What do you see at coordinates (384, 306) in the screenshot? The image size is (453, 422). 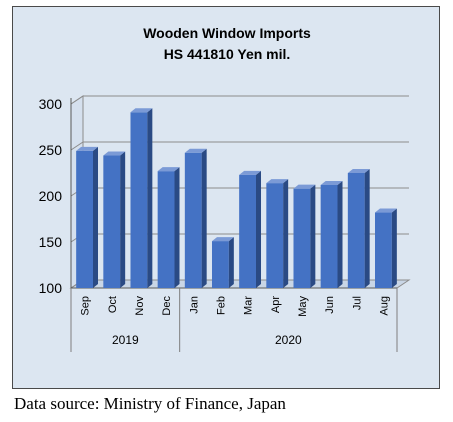 I see `x-tick-label: Aug` at bounding box center [384, 306].